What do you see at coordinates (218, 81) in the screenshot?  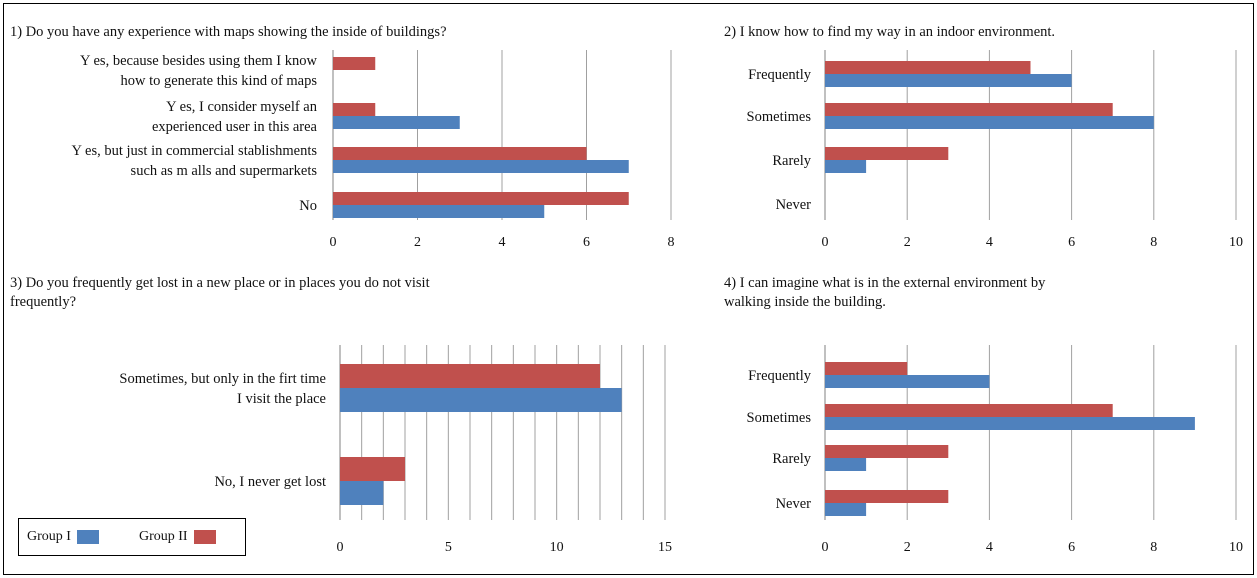 I see `category-label: how to generate this kind of maps` at bounding box center [218, 81].